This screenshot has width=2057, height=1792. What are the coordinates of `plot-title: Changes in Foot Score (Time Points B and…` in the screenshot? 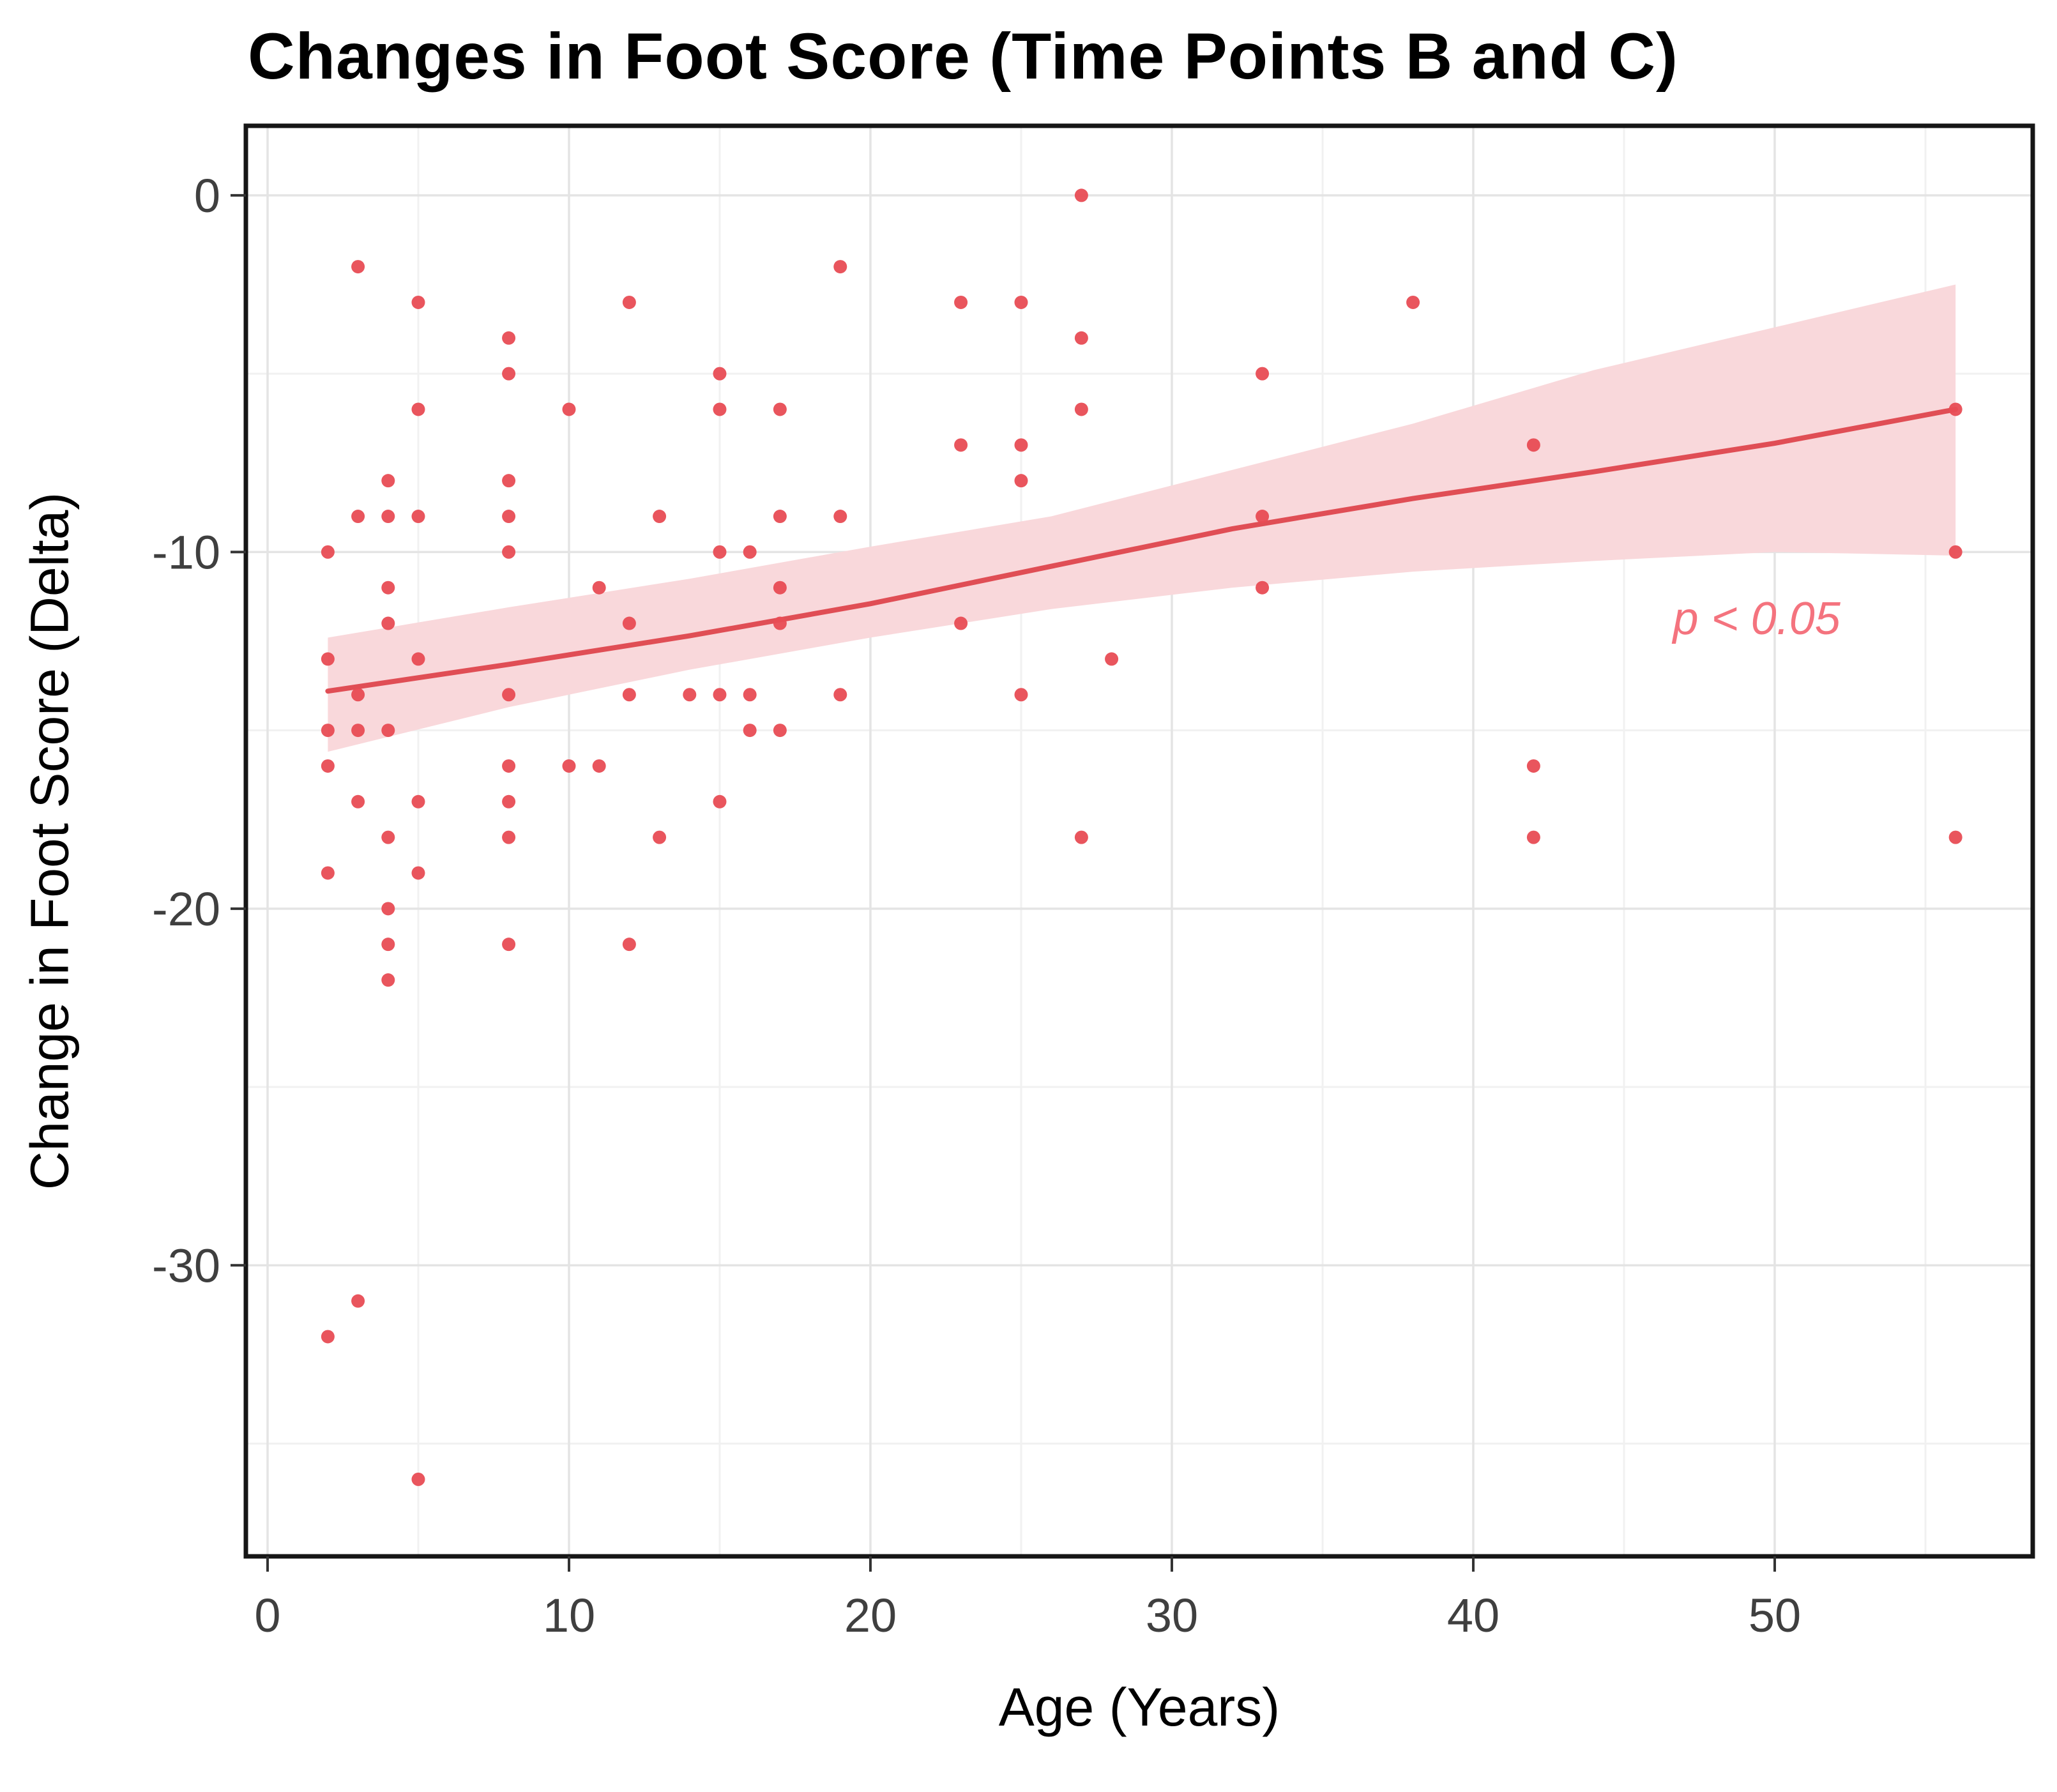 It's located at (963, 56).